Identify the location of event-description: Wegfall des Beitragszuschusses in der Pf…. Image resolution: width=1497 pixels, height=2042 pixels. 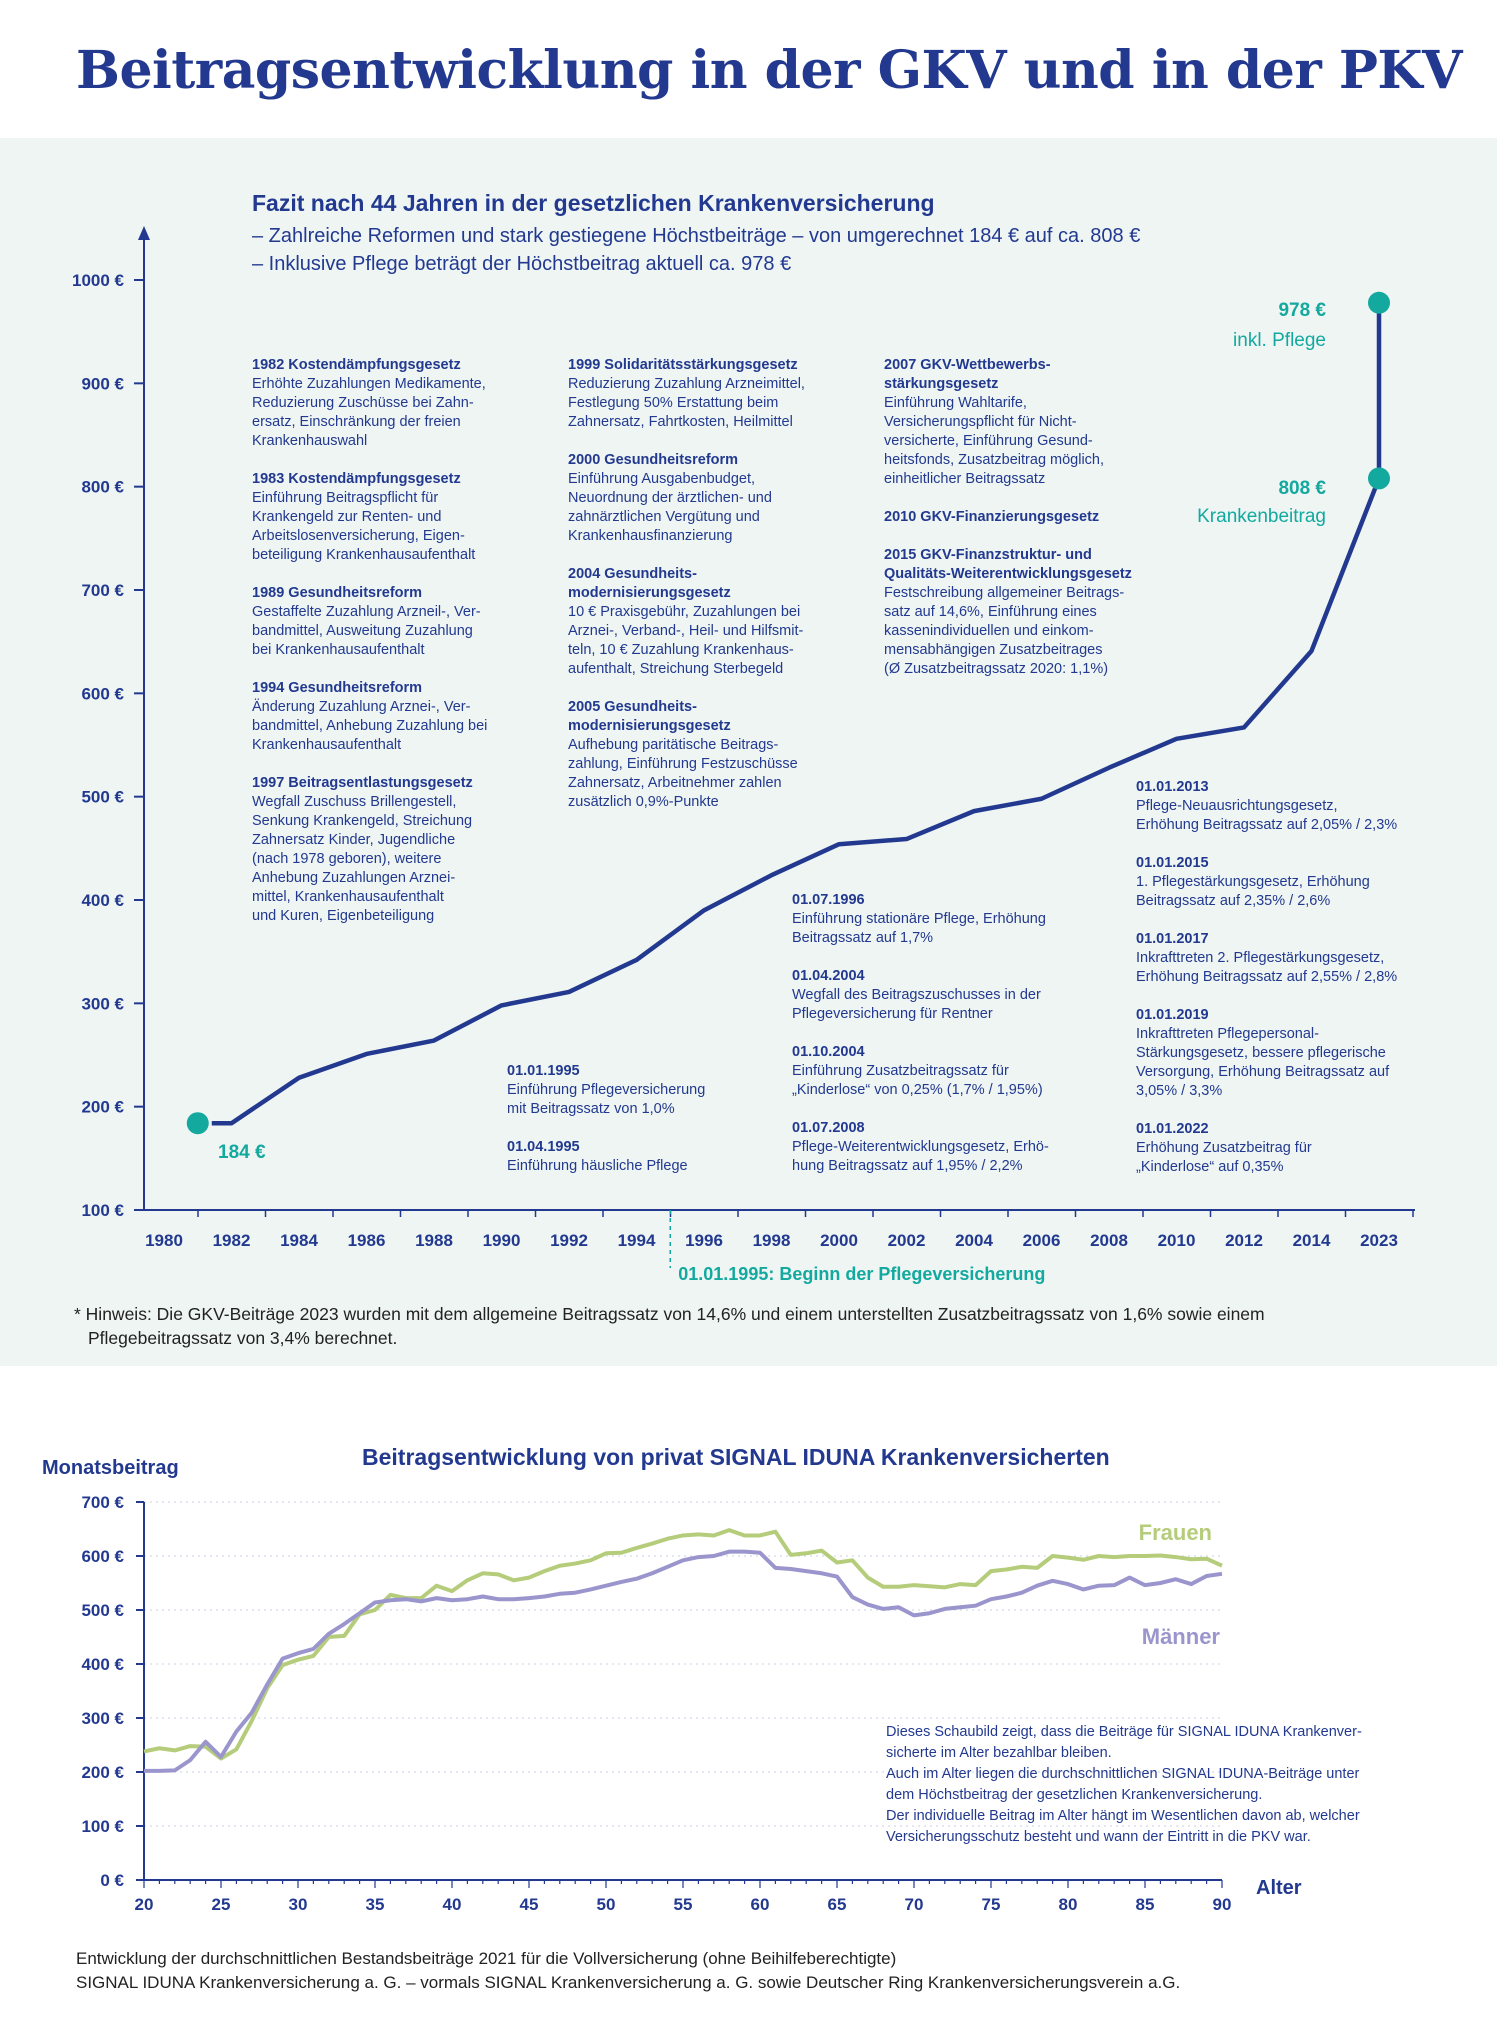
(916, 1004).